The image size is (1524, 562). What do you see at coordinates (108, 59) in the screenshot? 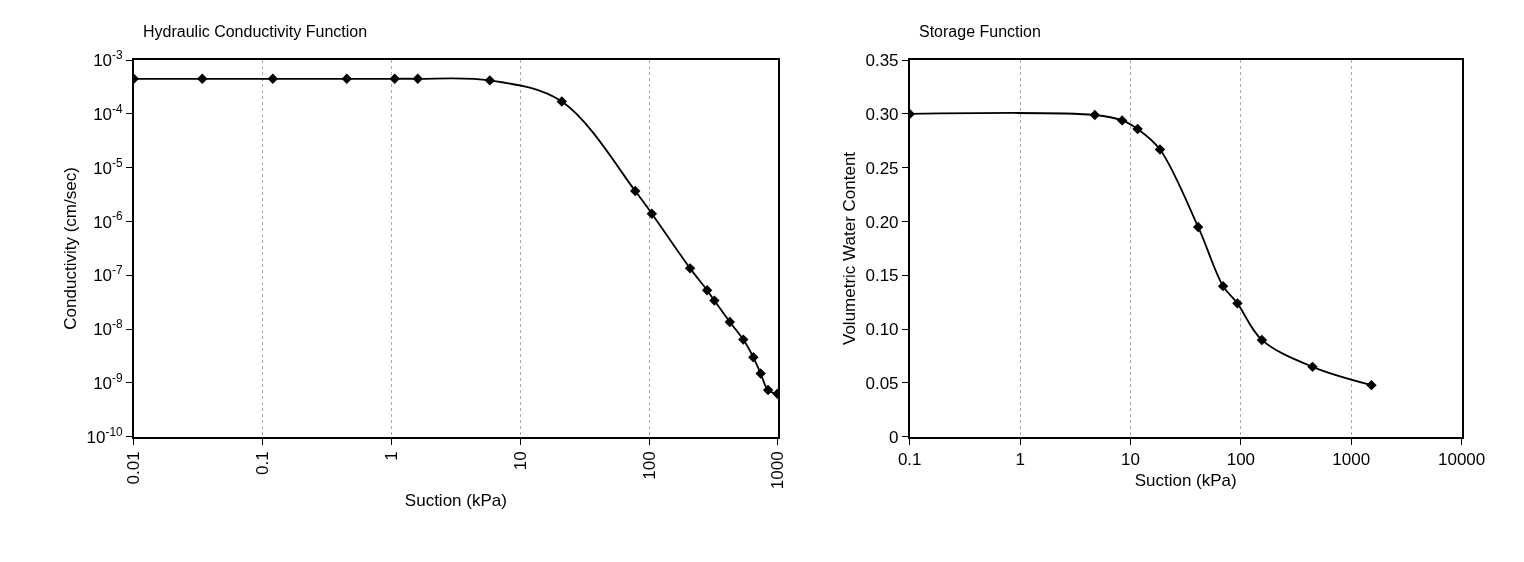
I see `y-tick-label: 10$^{-3}$` at bounding box center [108, 59].